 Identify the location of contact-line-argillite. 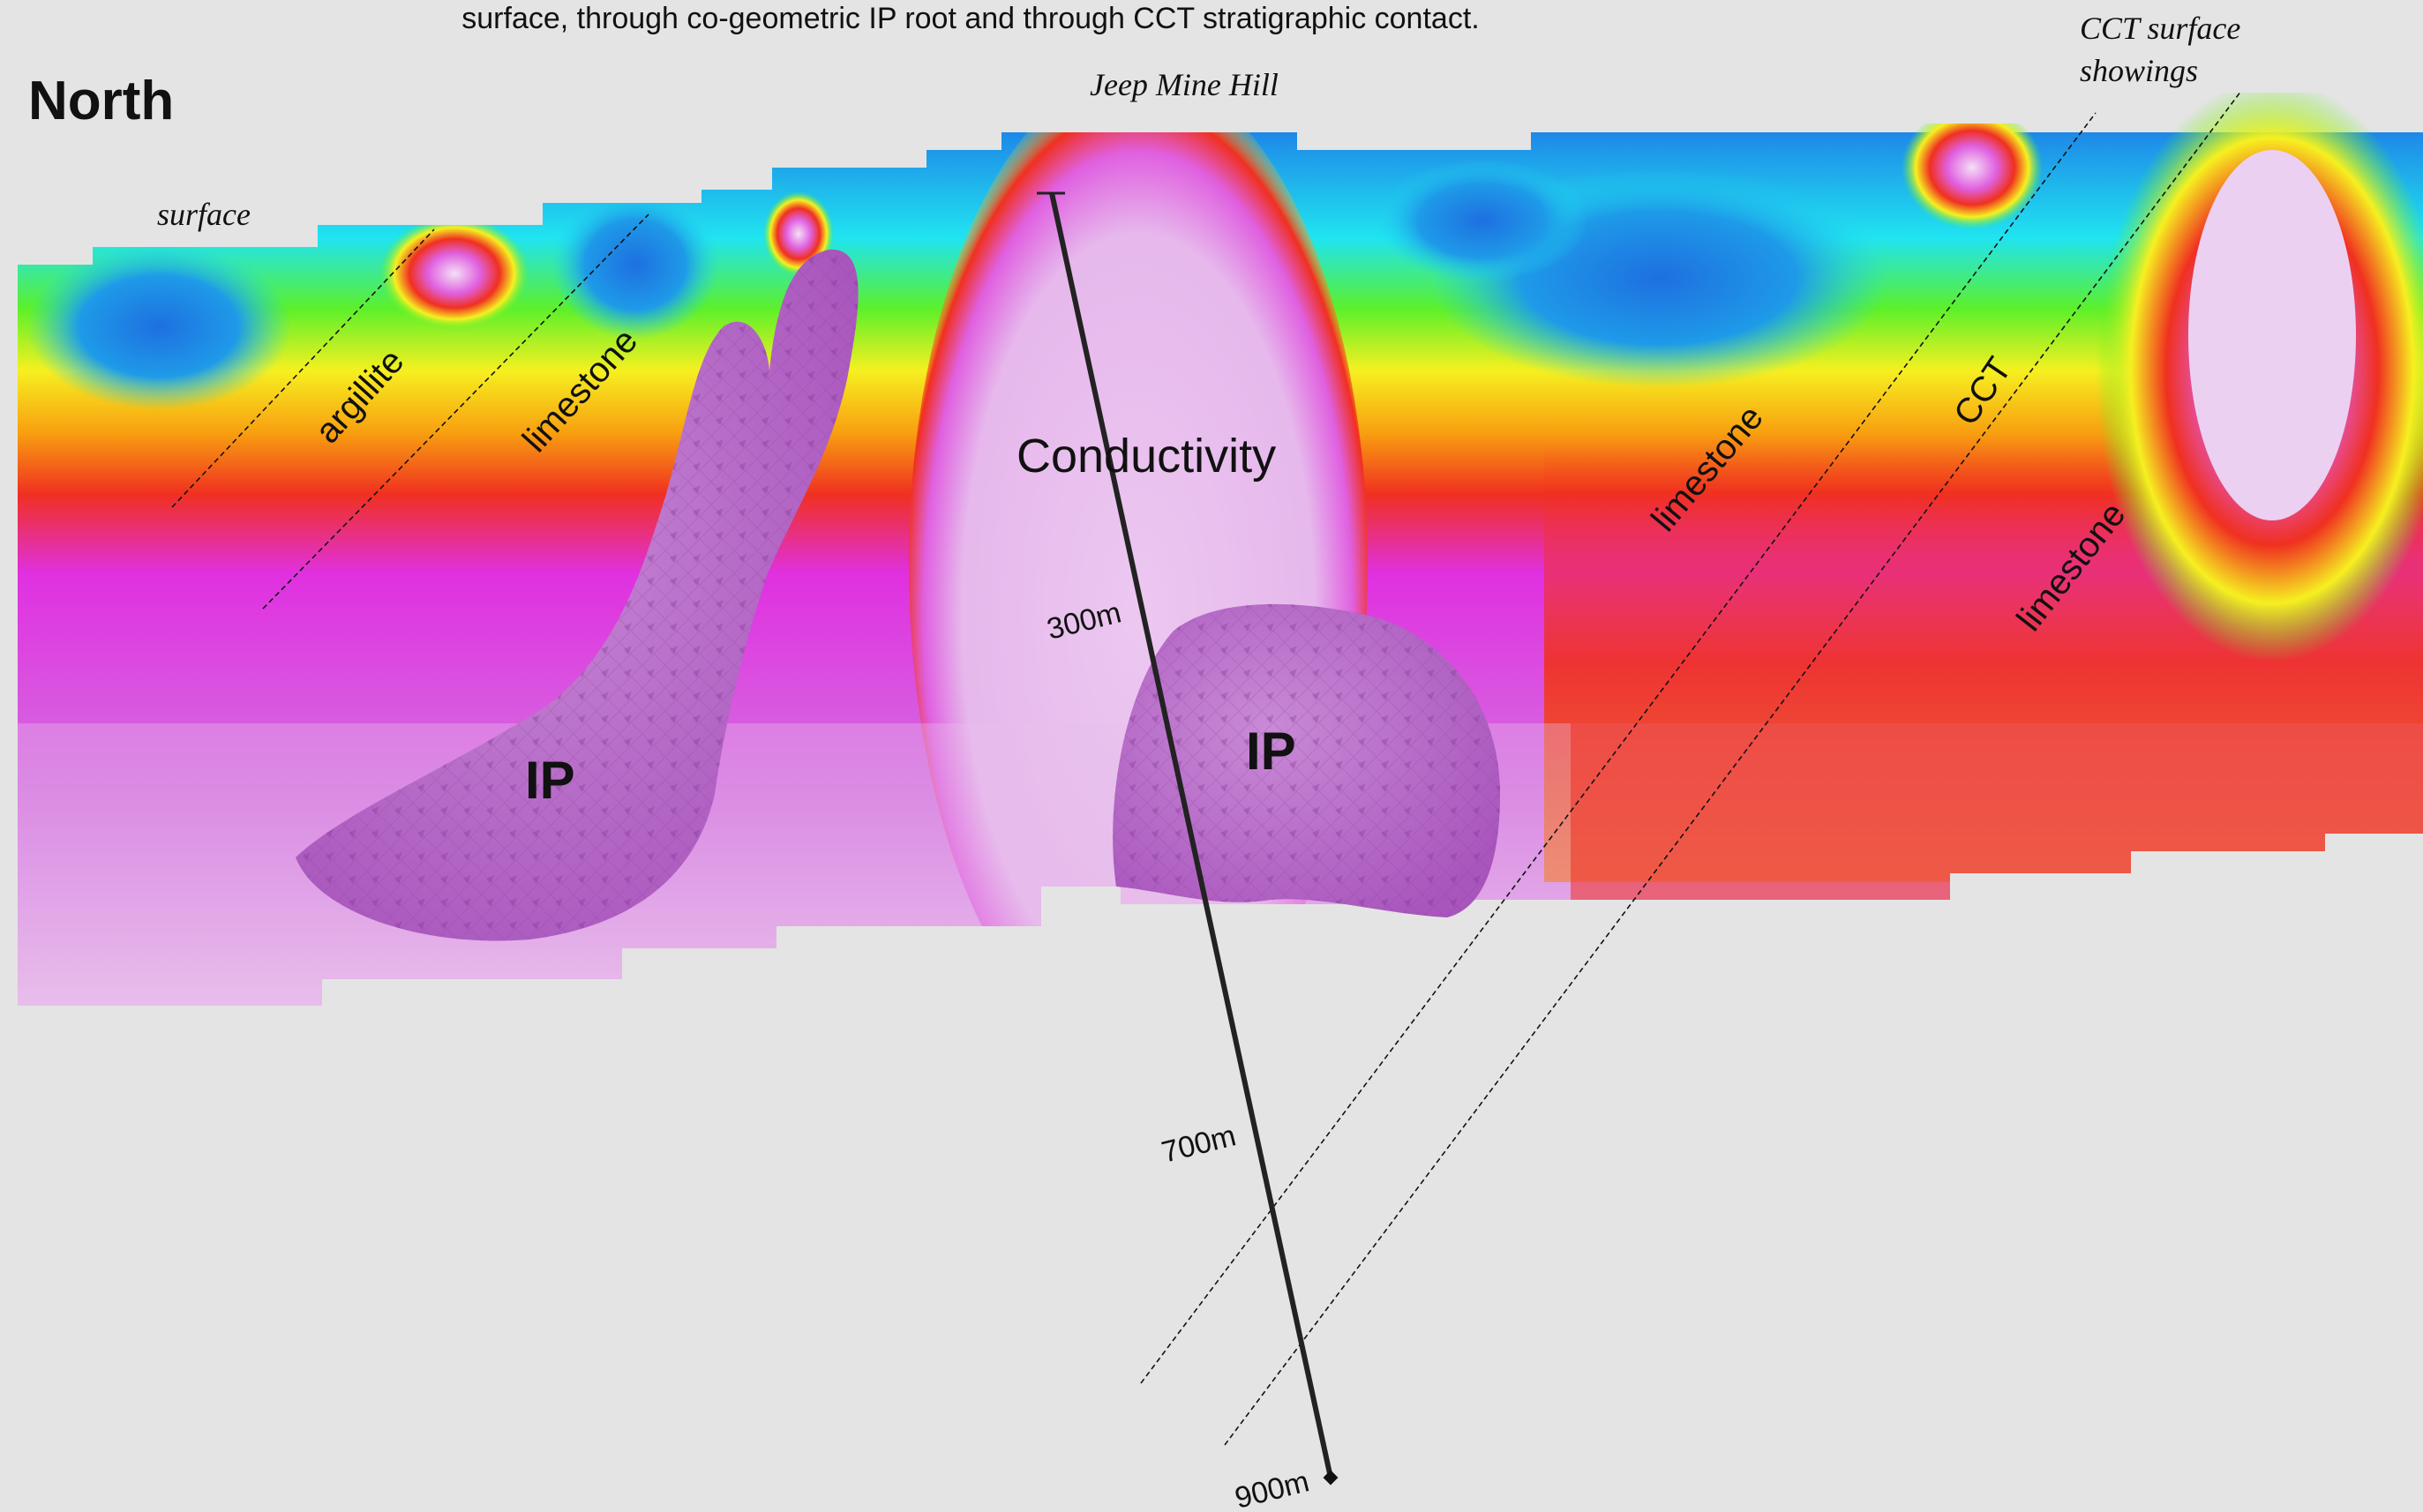
(303, 368).